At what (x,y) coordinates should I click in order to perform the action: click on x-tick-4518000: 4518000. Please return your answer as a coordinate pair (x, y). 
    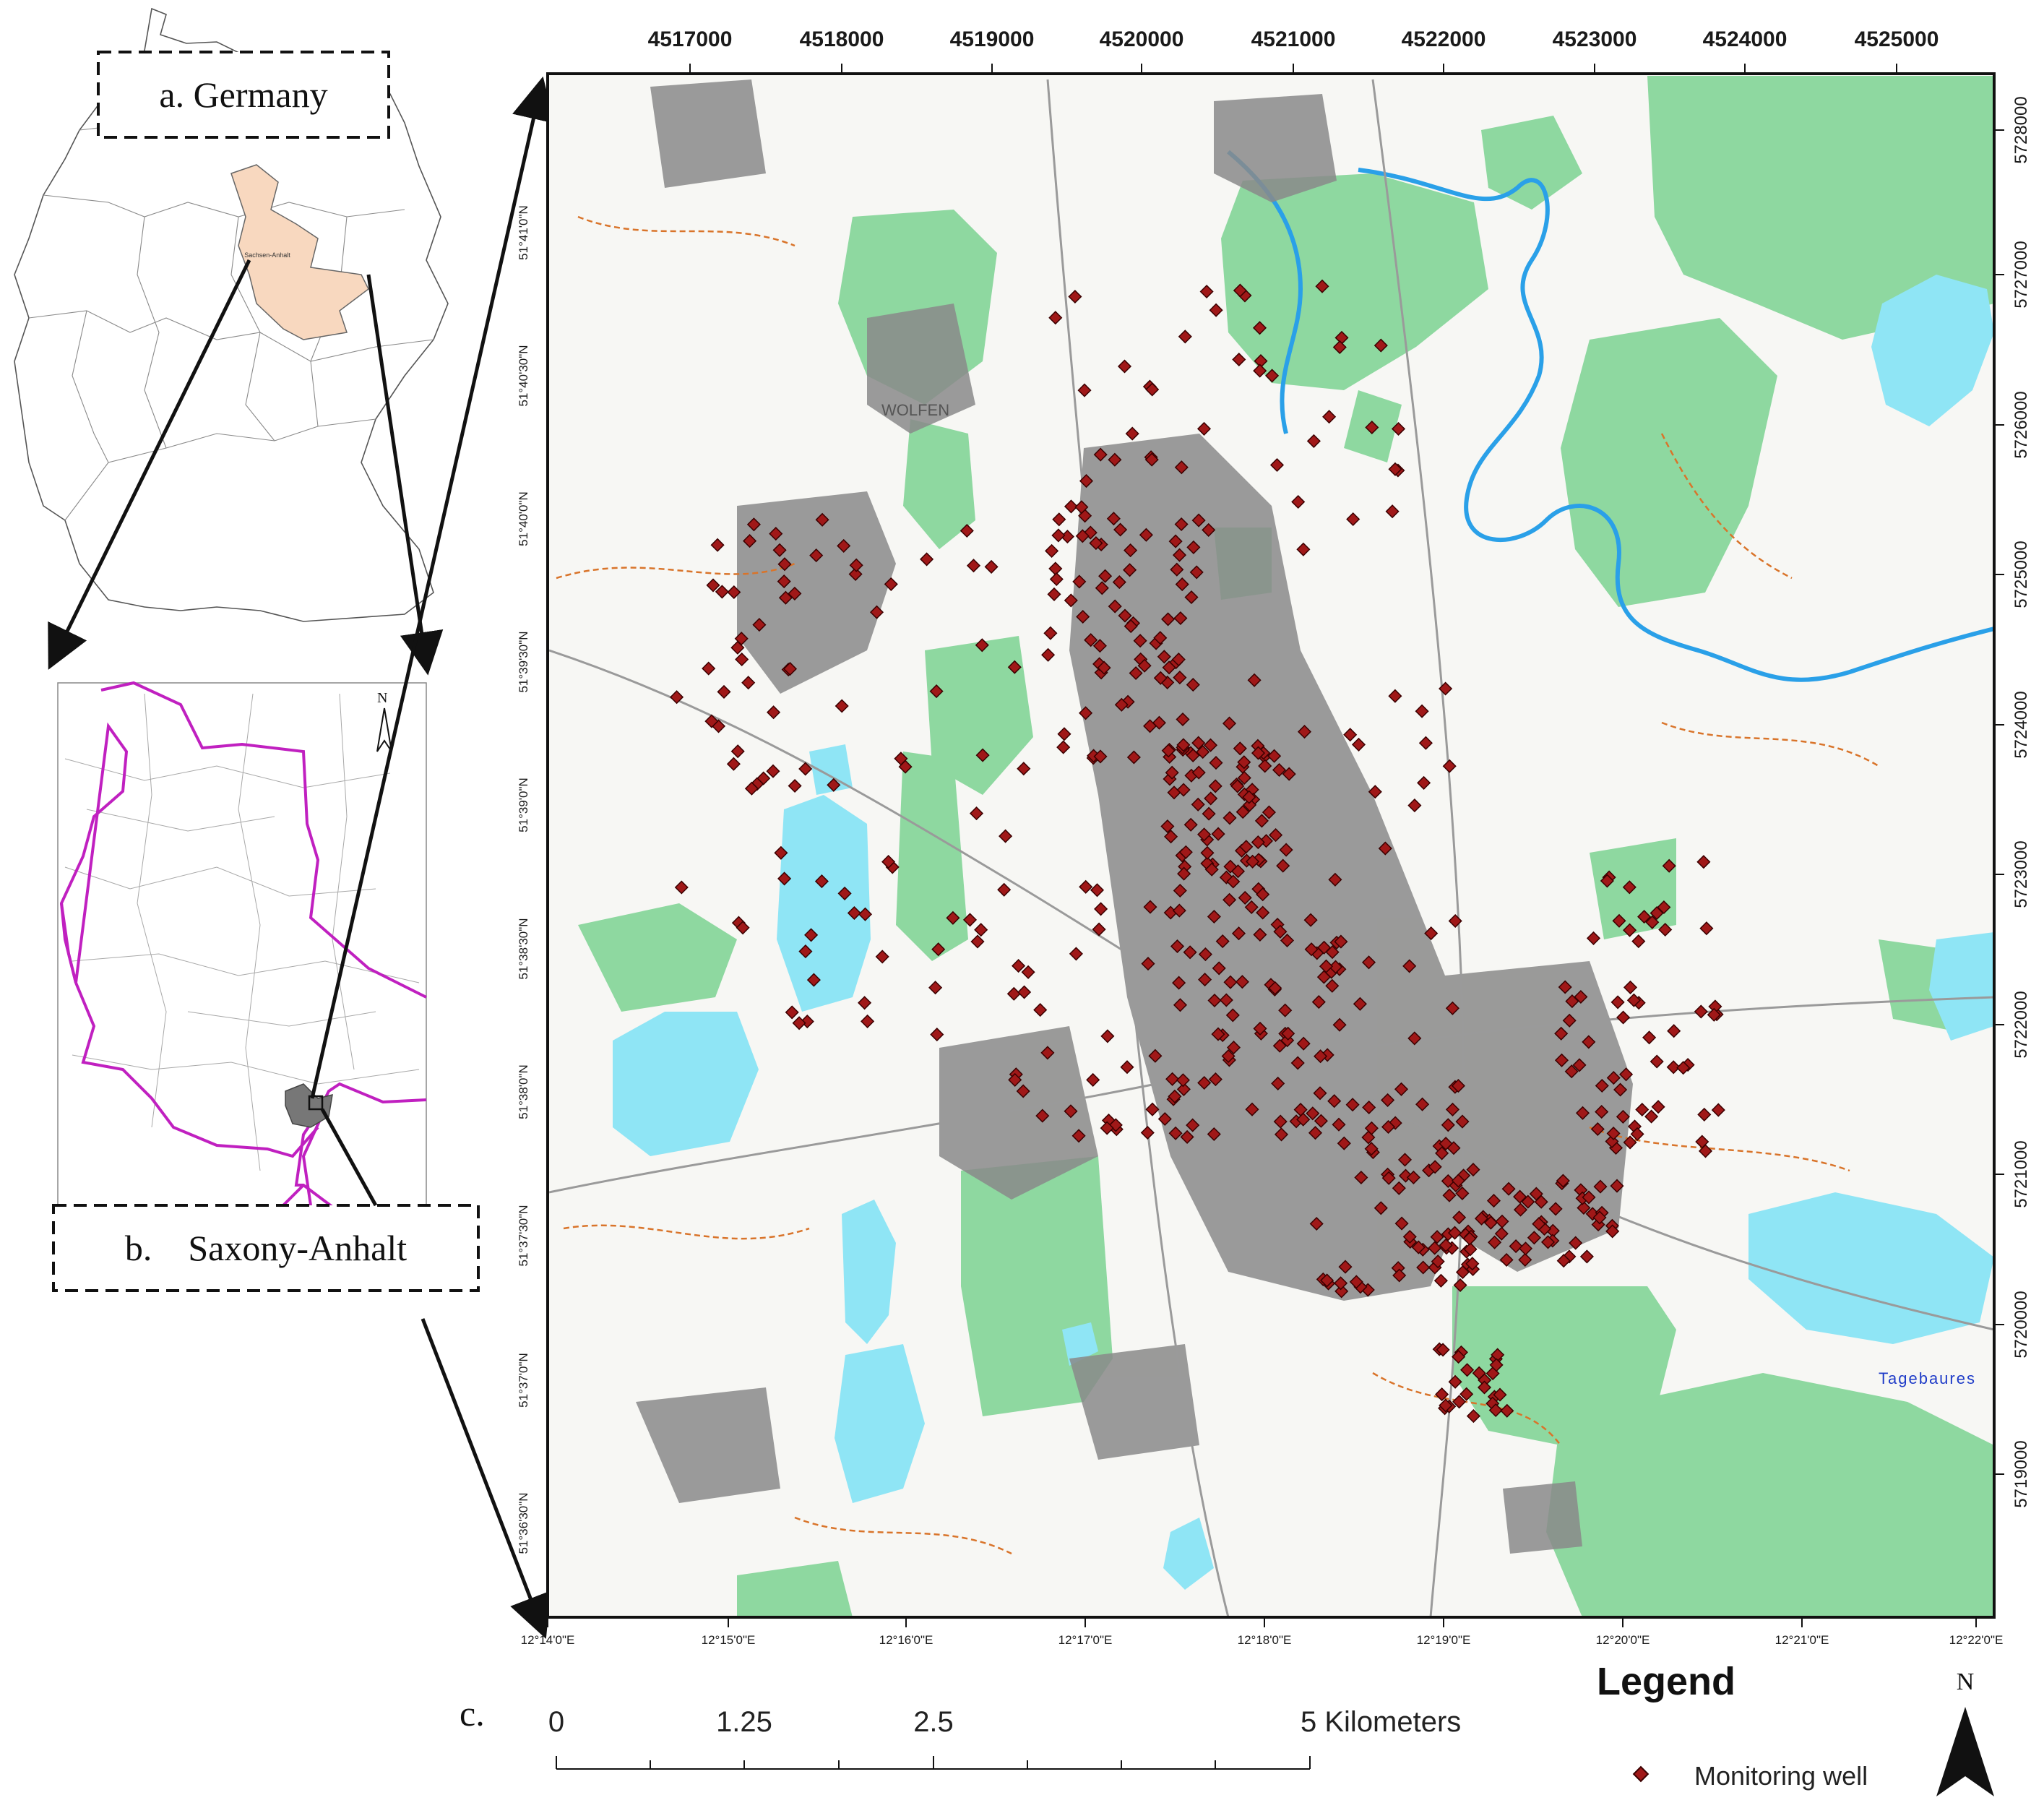
    Looking at the image, I should click on (842, 39).